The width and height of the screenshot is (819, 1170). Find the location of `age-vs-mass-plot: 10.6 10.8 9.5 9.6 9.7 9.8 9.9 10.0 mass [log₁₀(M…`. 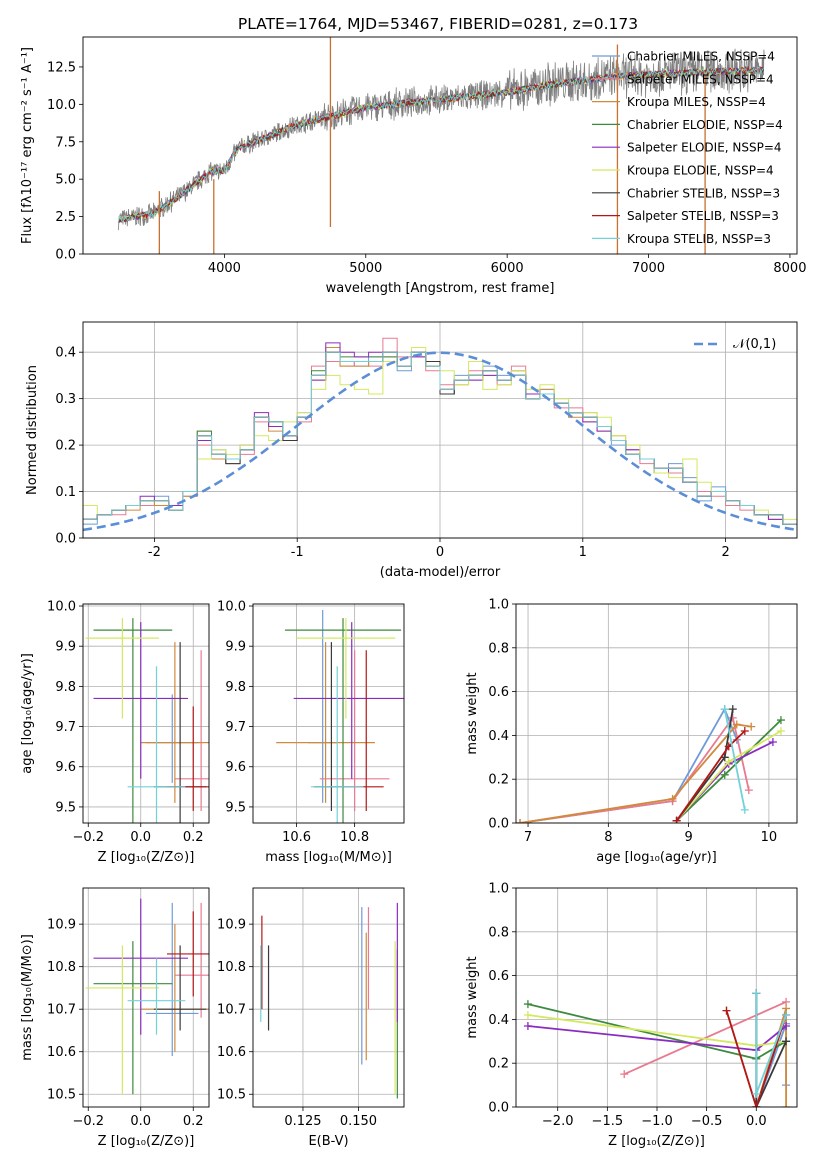

age-vs-mass-plot: 10.6 10.8 9.5 9.6 9.7 9.8 9.9 10.0 mass [log₁₀(M… is located at coordinates (311, 732).